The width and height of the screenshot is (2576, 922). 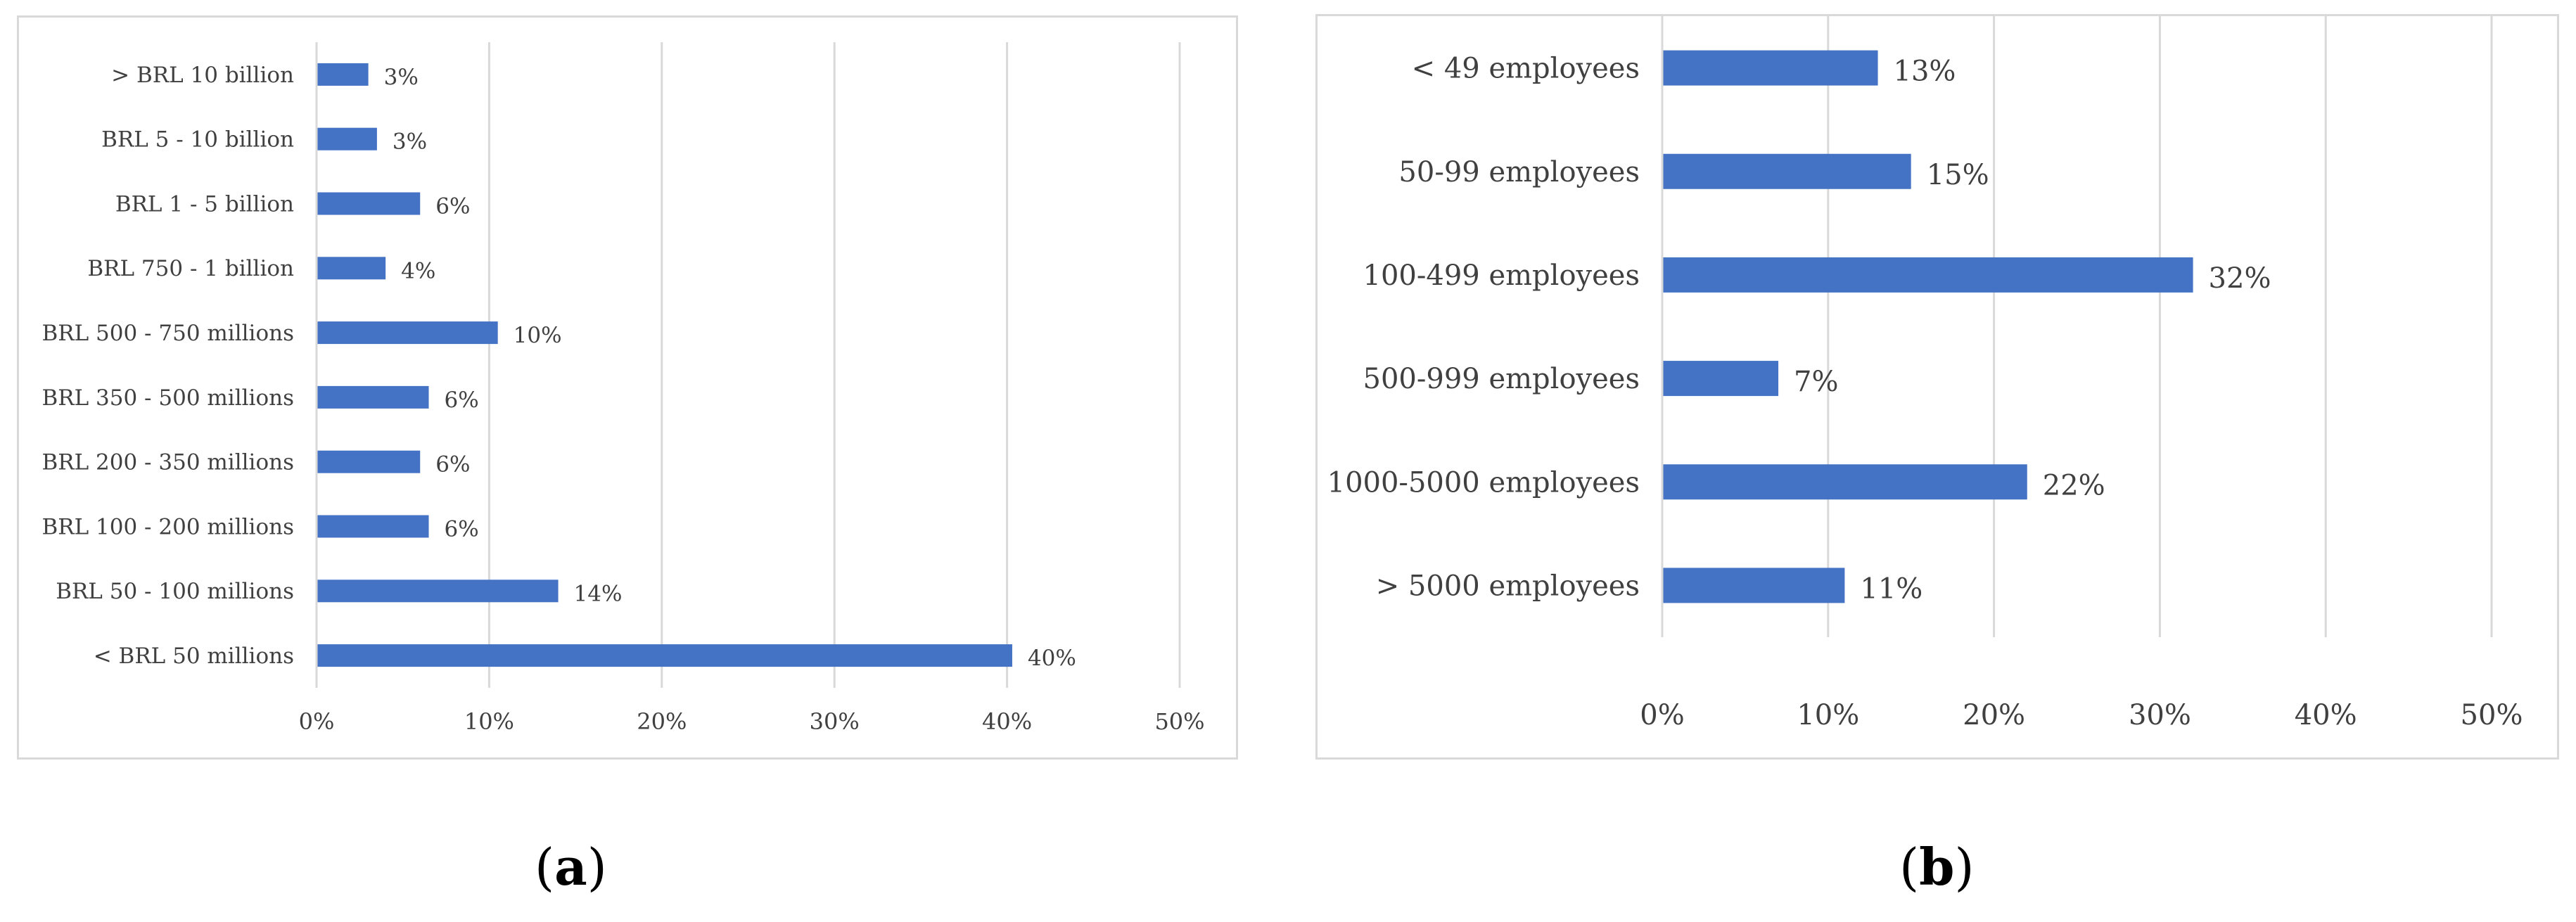 I want to click on category-label: BRL 100 - 200 millions, so click(x=168, y=526).